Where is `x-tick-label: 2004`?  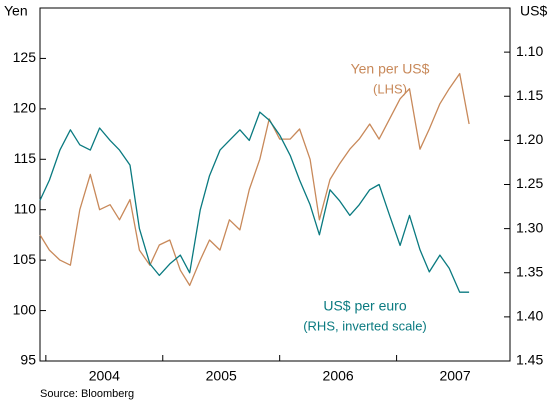
x-tick-label: 2004 is located at coordinates (104, 376).